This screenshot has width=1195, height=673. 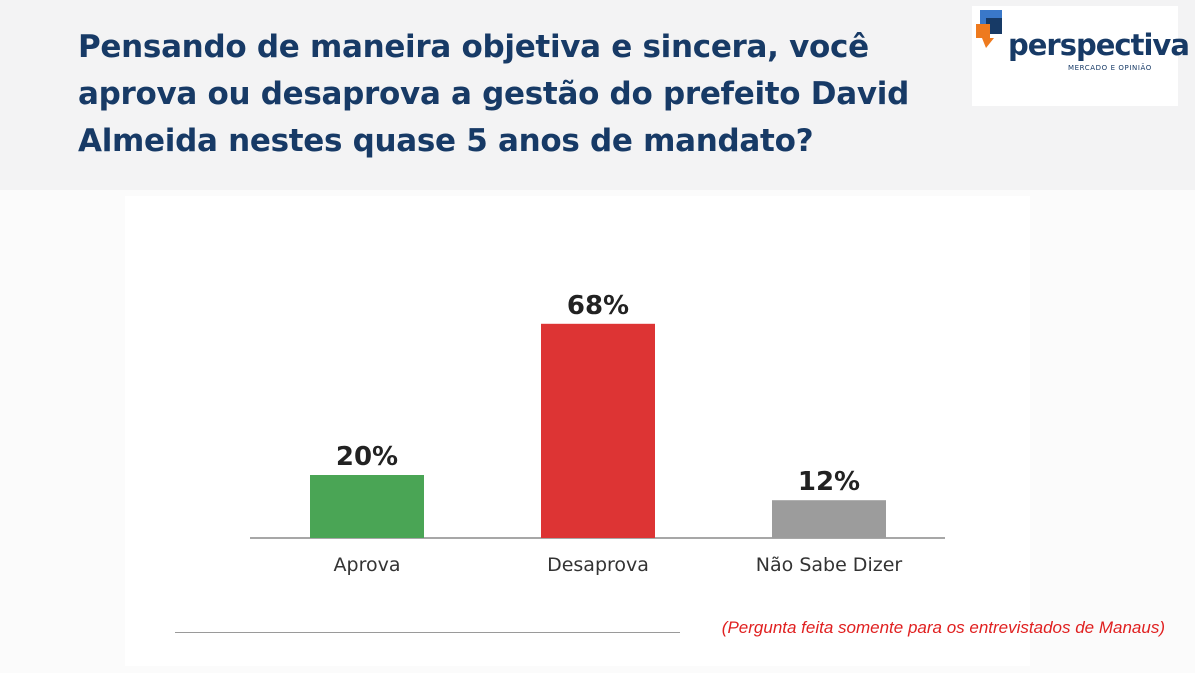 I want to click on category-label-2: Desaprova, so click(x=598, y=565).